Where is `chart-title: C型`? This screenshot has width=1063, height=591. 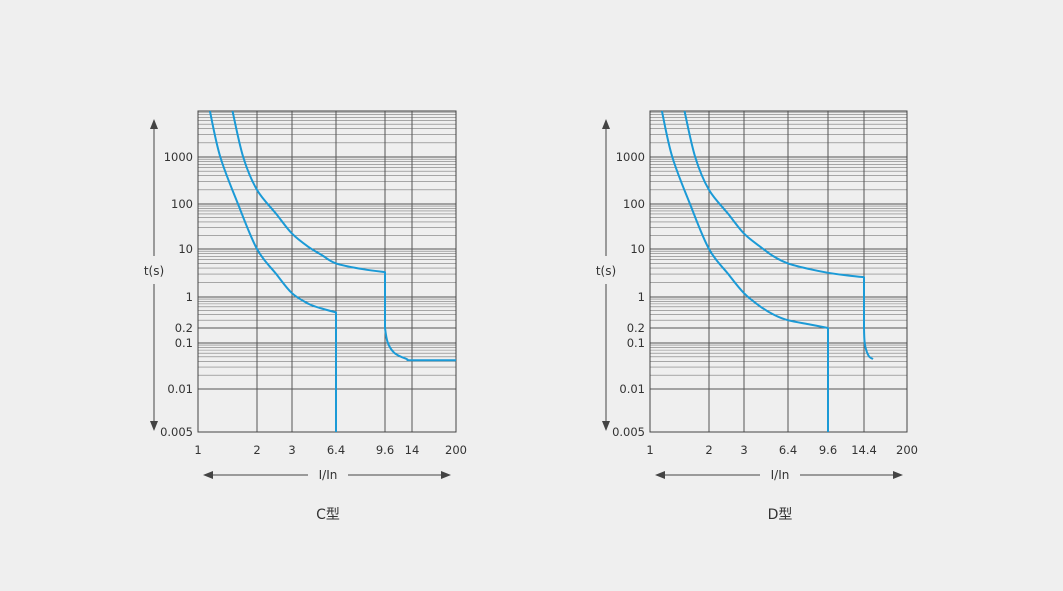 chart-title: C型 is located at coordinates (328, 515).